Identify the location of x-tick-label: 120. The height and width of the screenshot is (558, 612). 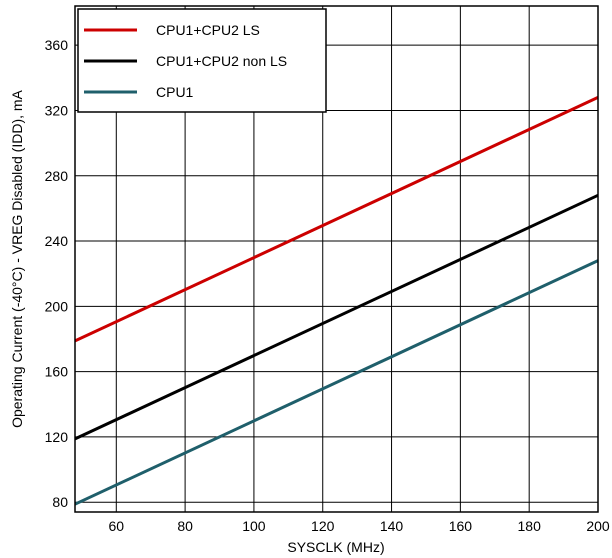
(323, 526).